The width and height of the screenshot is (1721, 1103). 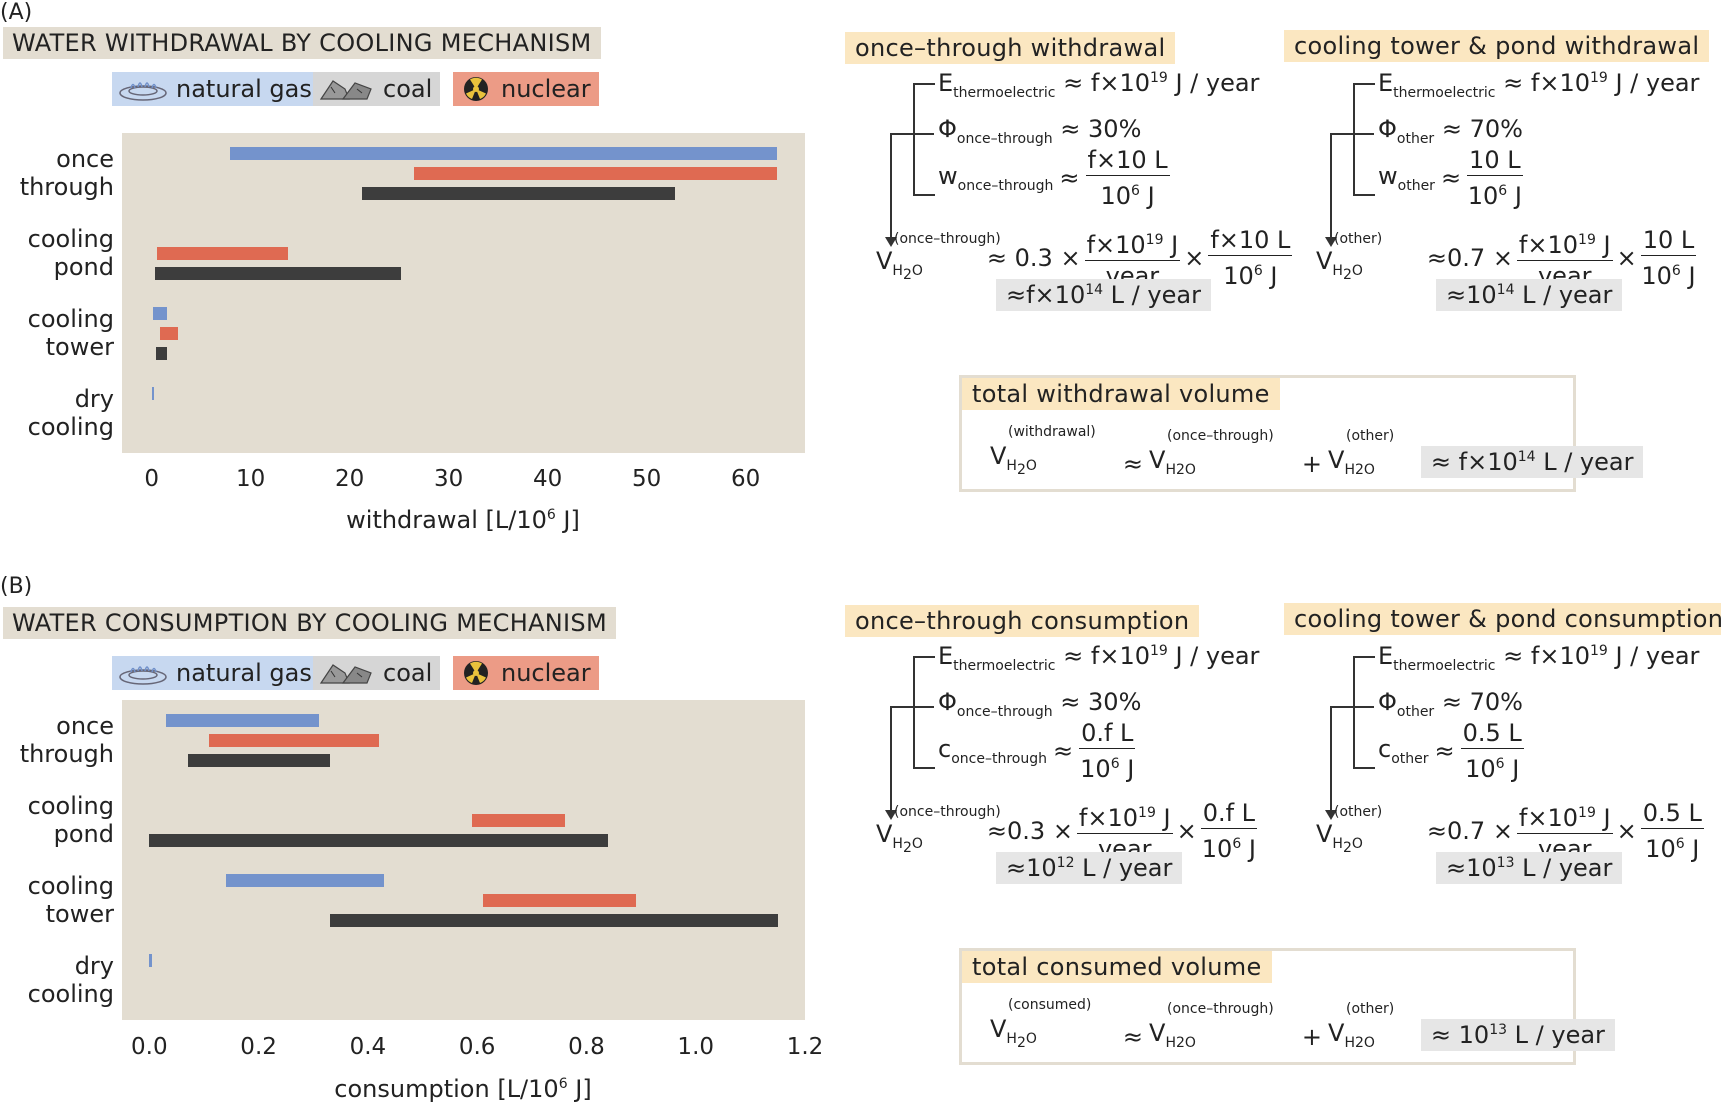 What do you see at coordinates (1331, 242) in the screenshot?
I see `eq-a-other-arrow-head` at bounding box center [1331, 242].